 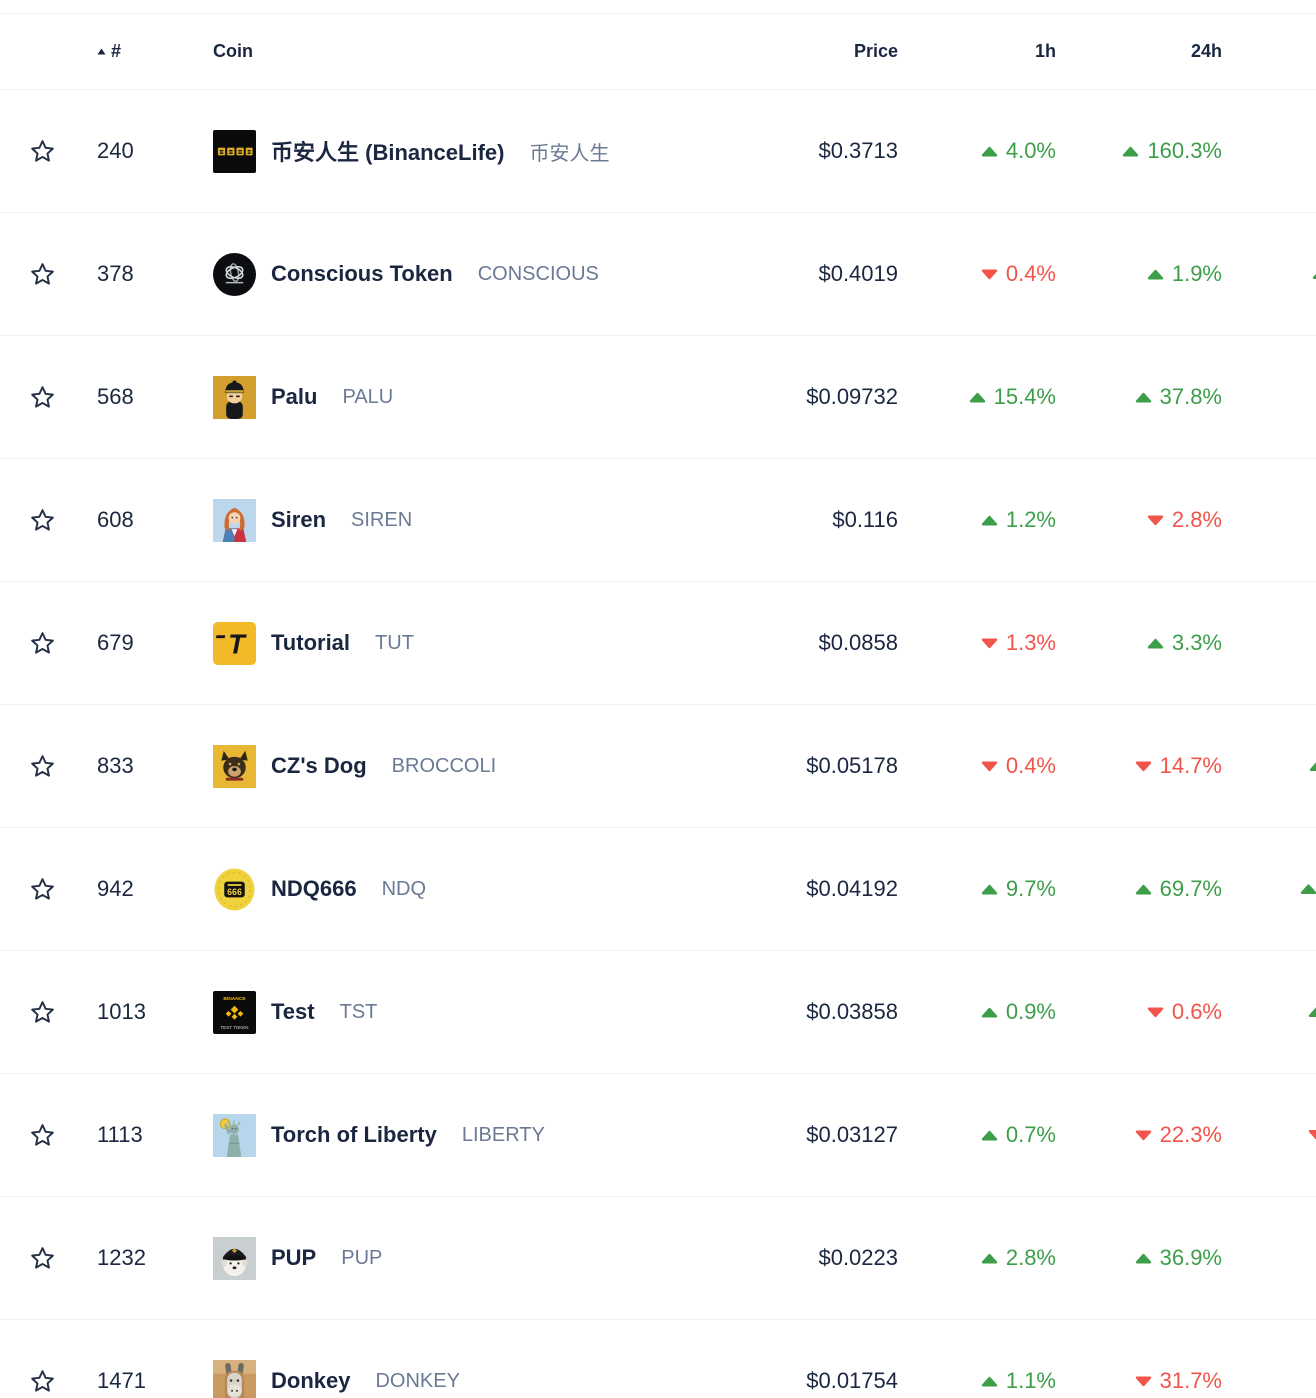 What do you see at coordinates (460, 397) in the screenshot?
I see `coin-link: Palu PALU` at bounding box center [460, 397].